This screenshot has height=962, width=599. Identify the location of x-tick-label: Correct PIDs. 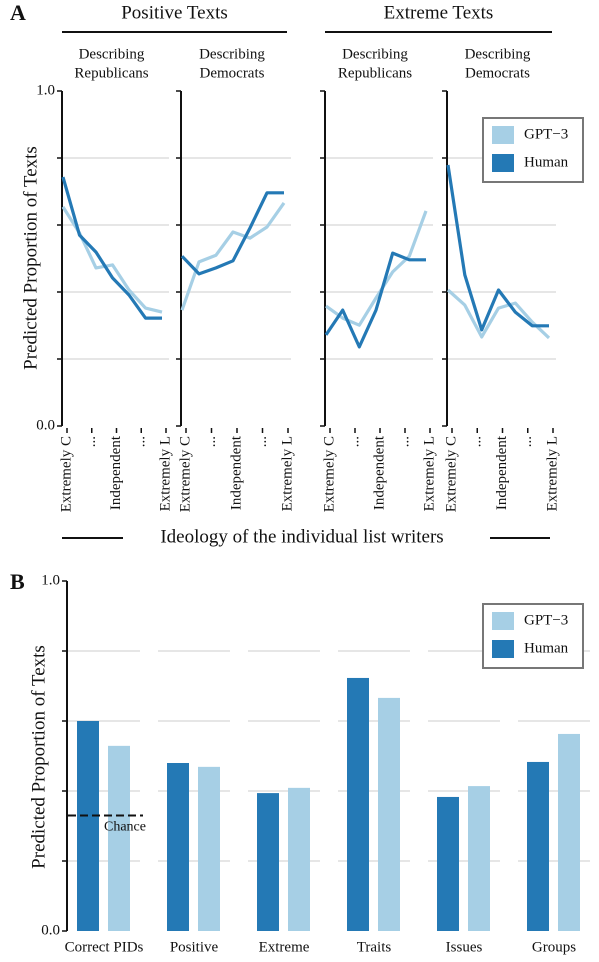
(104, 947).